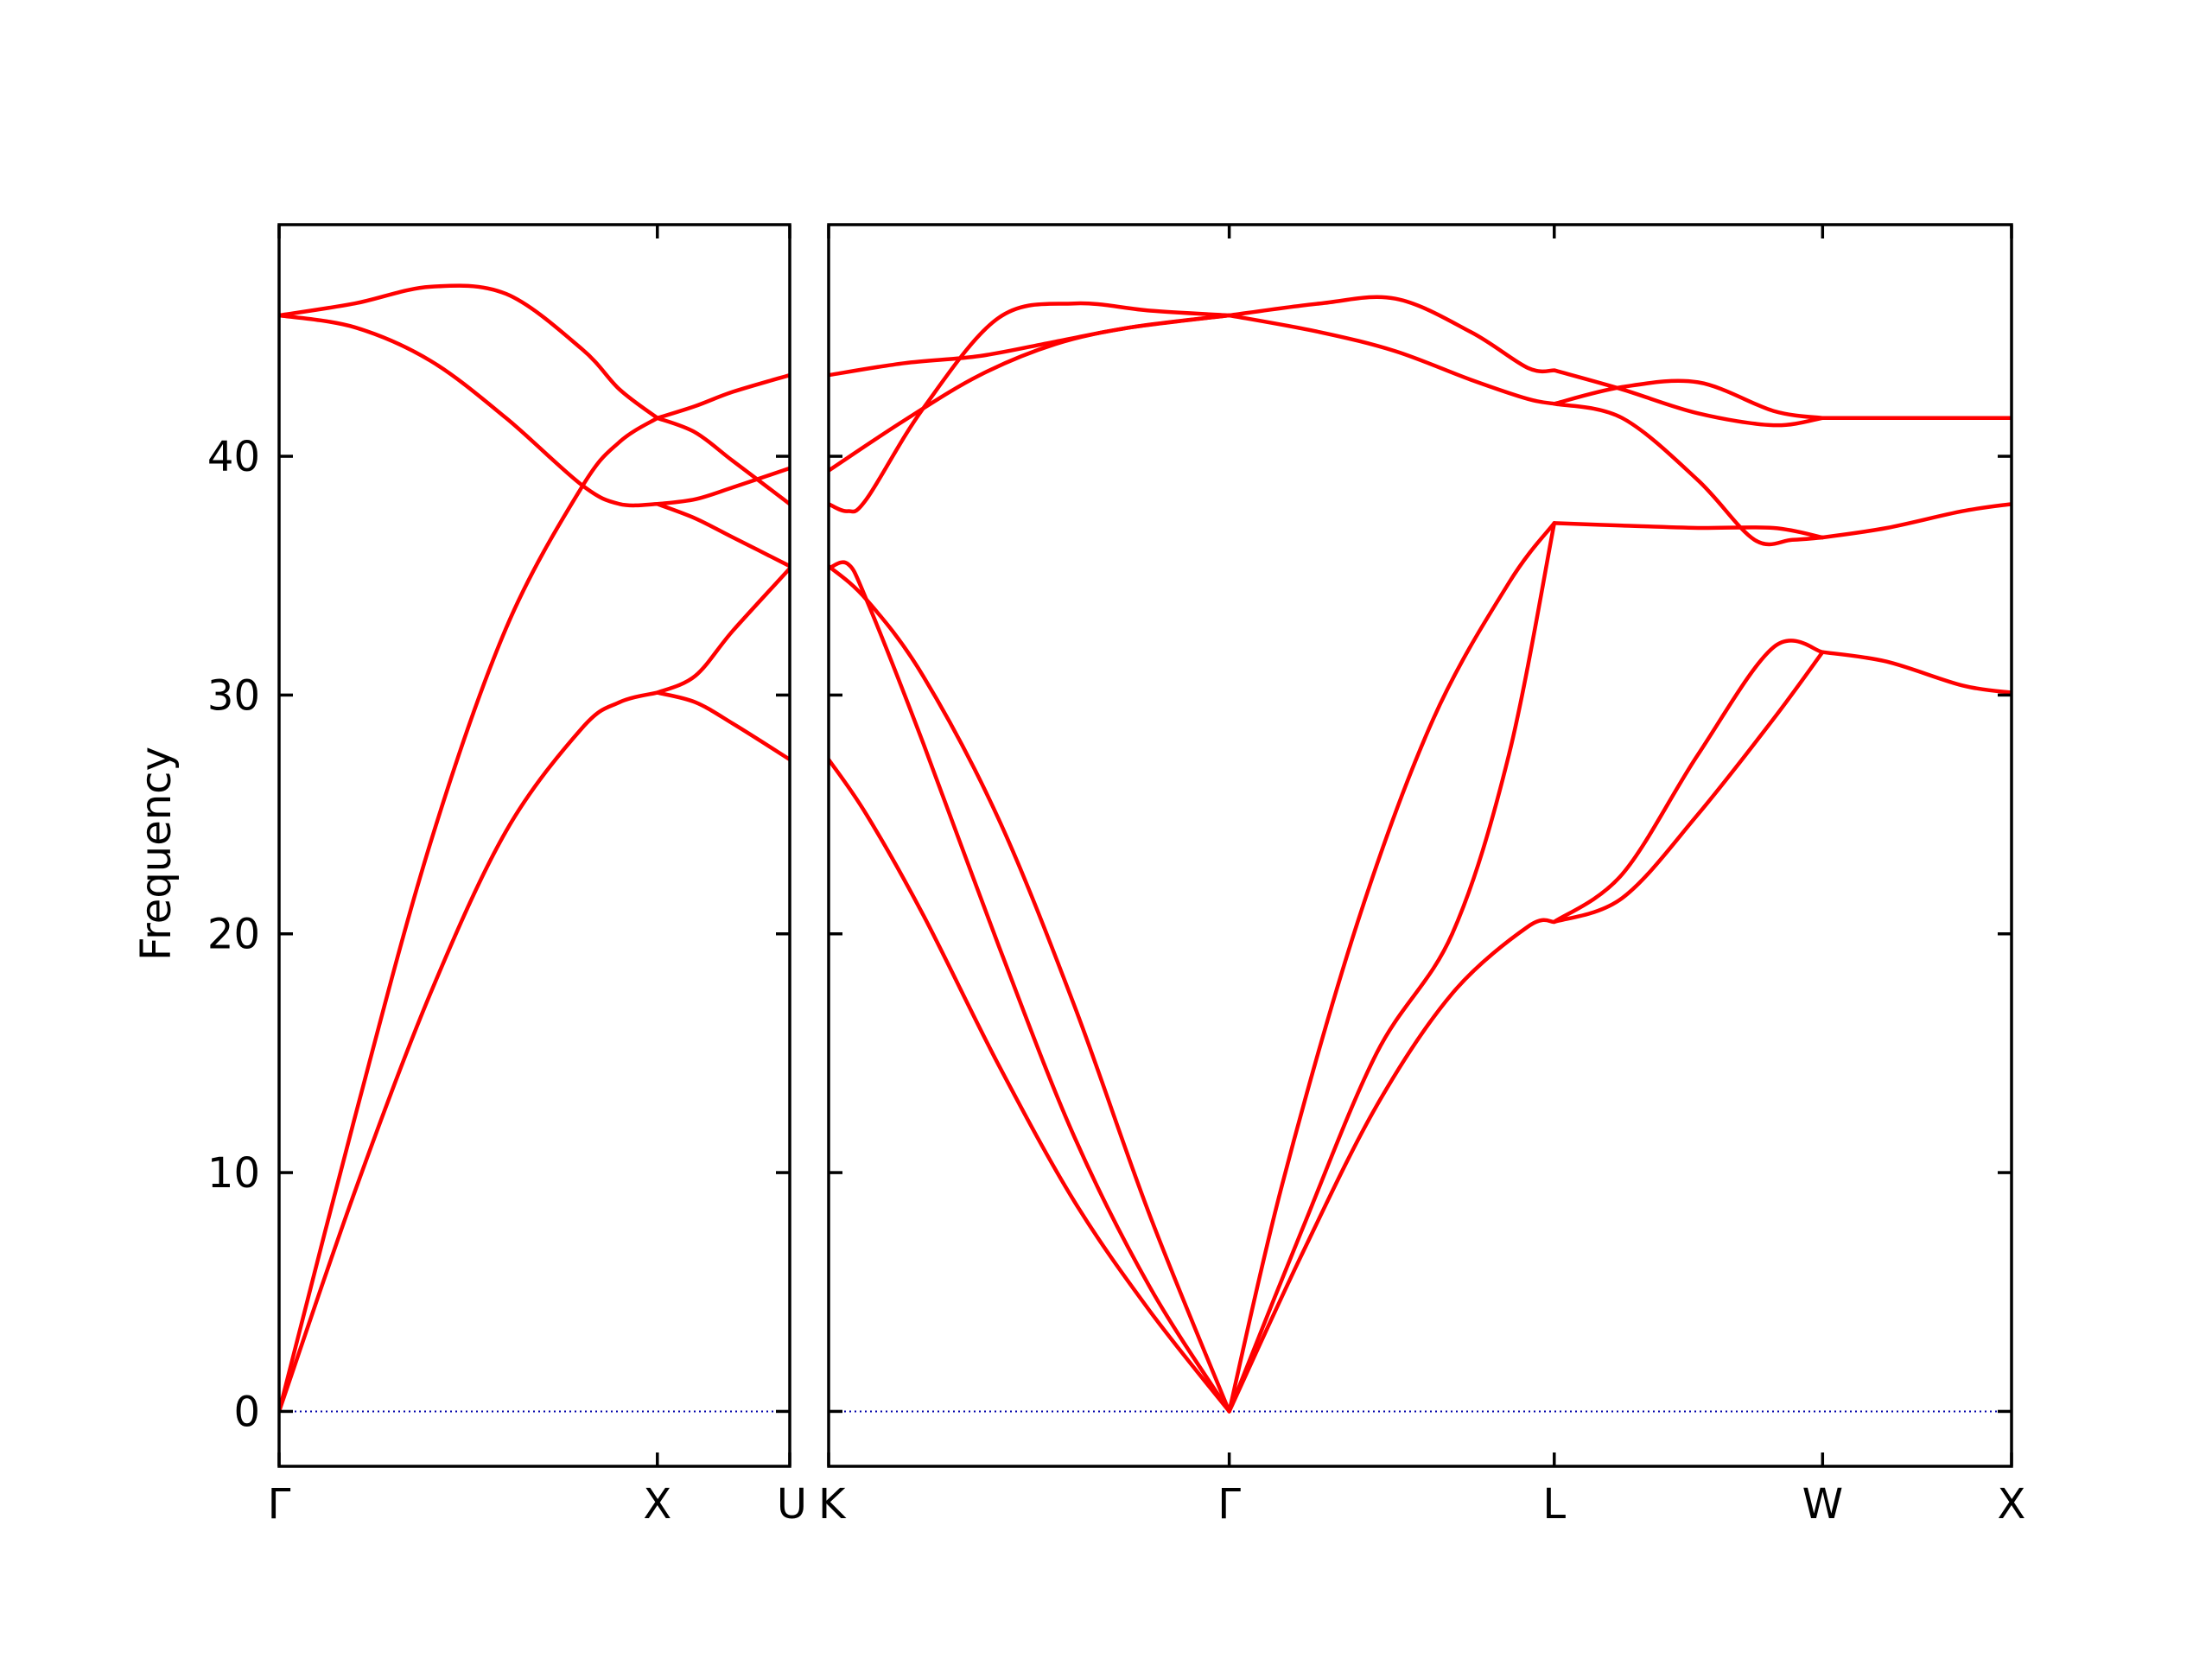 The image size is (2212, 1659). What do you see at coordinates (156, 854) in the screenshot?
I see `y-axis-title: Frequency` at bounding box center [156, 854].